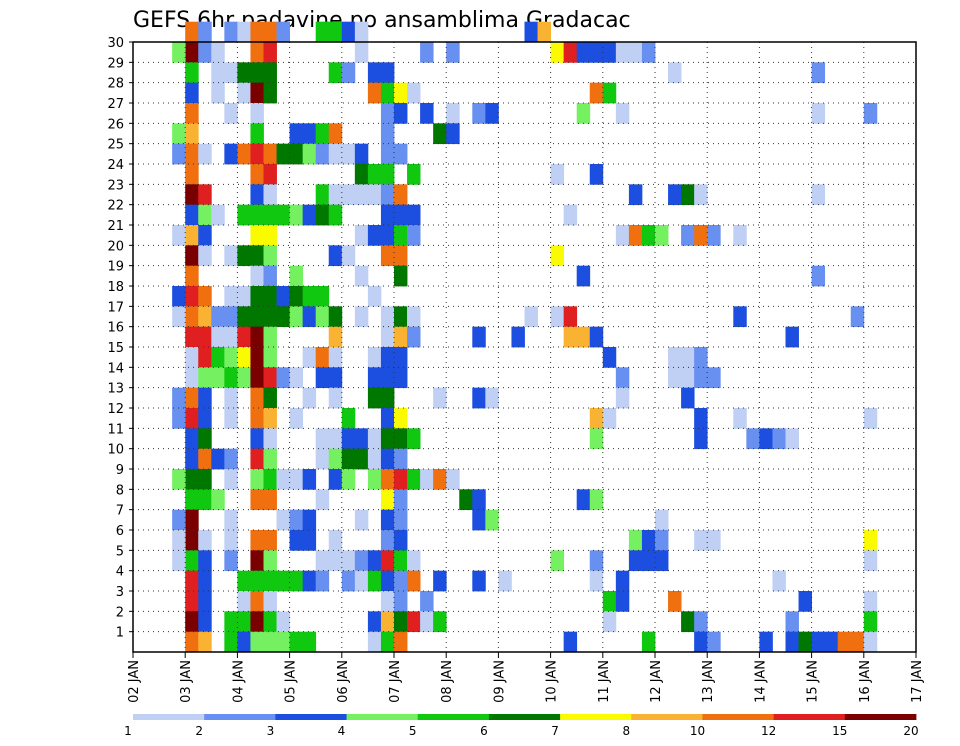 The height and width of the screenshot is (746, 960). What do you see at coordinates (555, 731) in the screenshot?
I see `colorbar-label: 7` at bounding box center [555, 731].